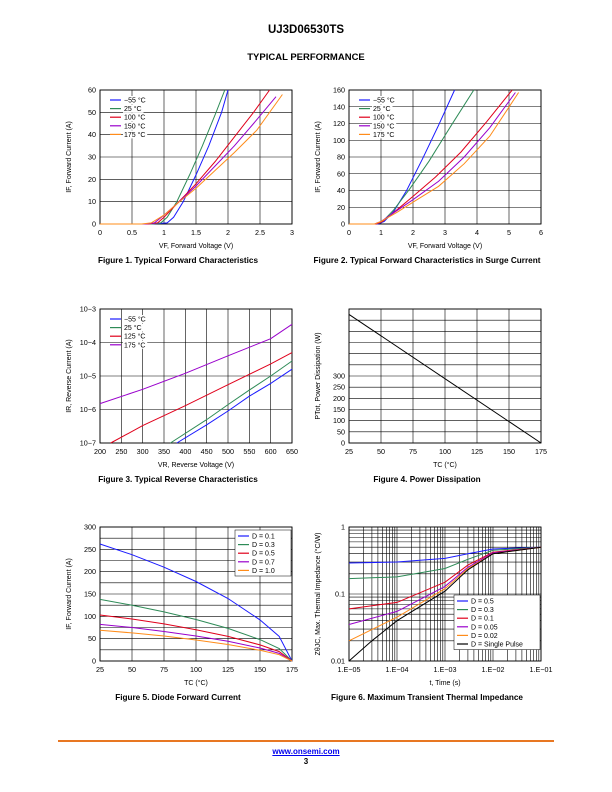 The image size is (612, 792). I want to click on y-tick-label: 250, so click(90, 549).